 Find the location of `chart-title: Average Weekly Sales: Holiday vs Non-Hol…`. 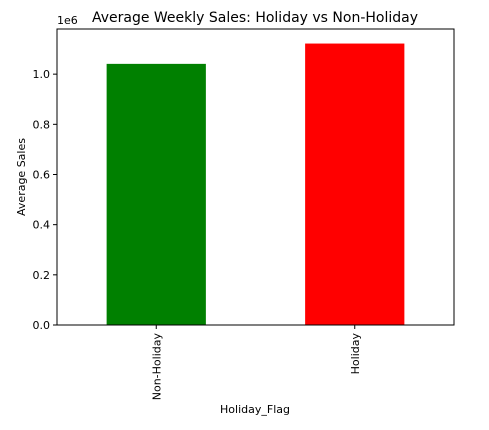

chart-title: Average Weekly Sales: Holiday vs Non-Hol… is located at coordinates (255, 18).